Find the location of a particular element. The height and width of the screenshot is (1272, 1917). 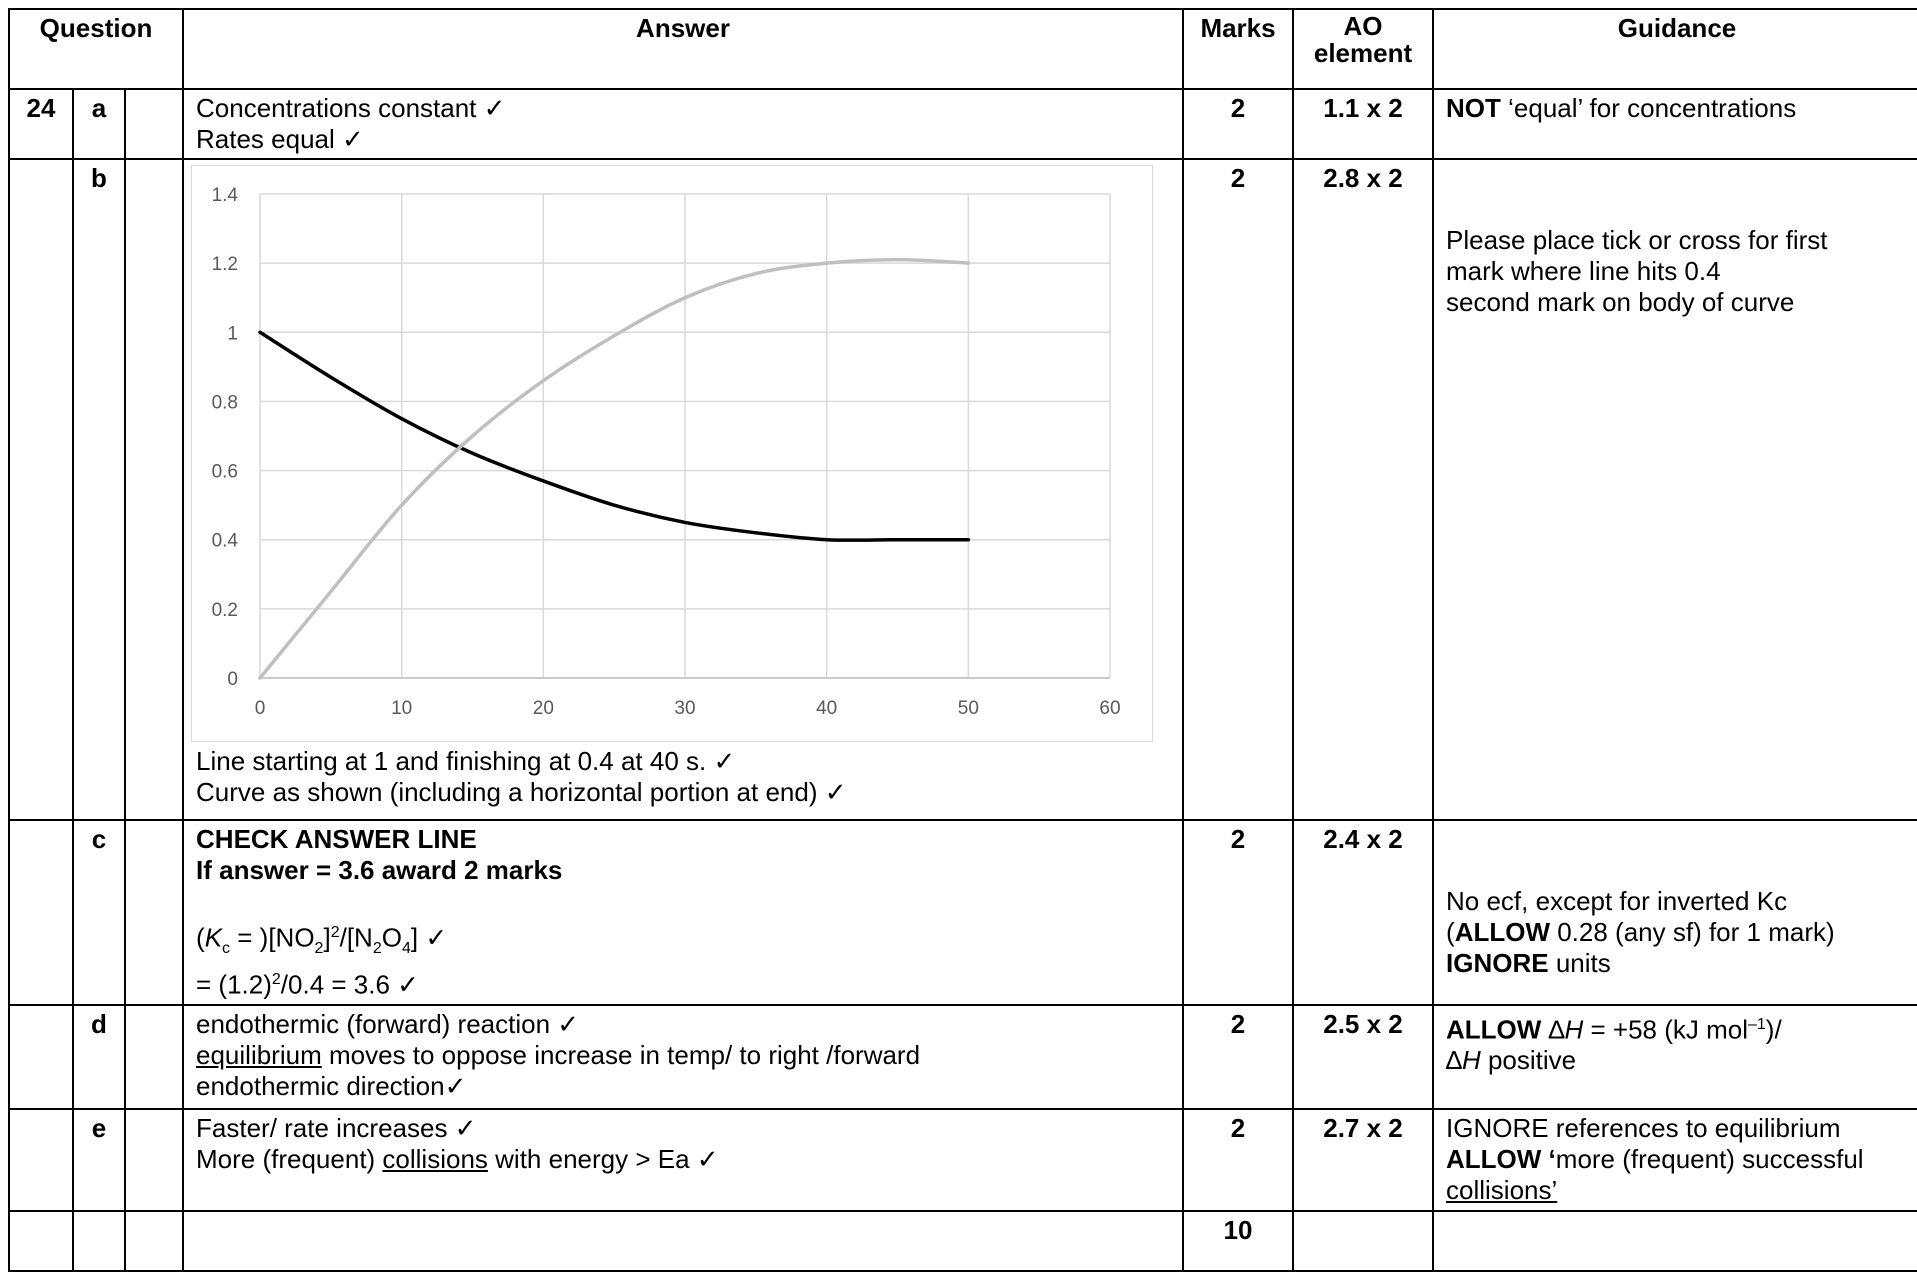

x-tick-label: 50 is located at coordinates (968, 708).